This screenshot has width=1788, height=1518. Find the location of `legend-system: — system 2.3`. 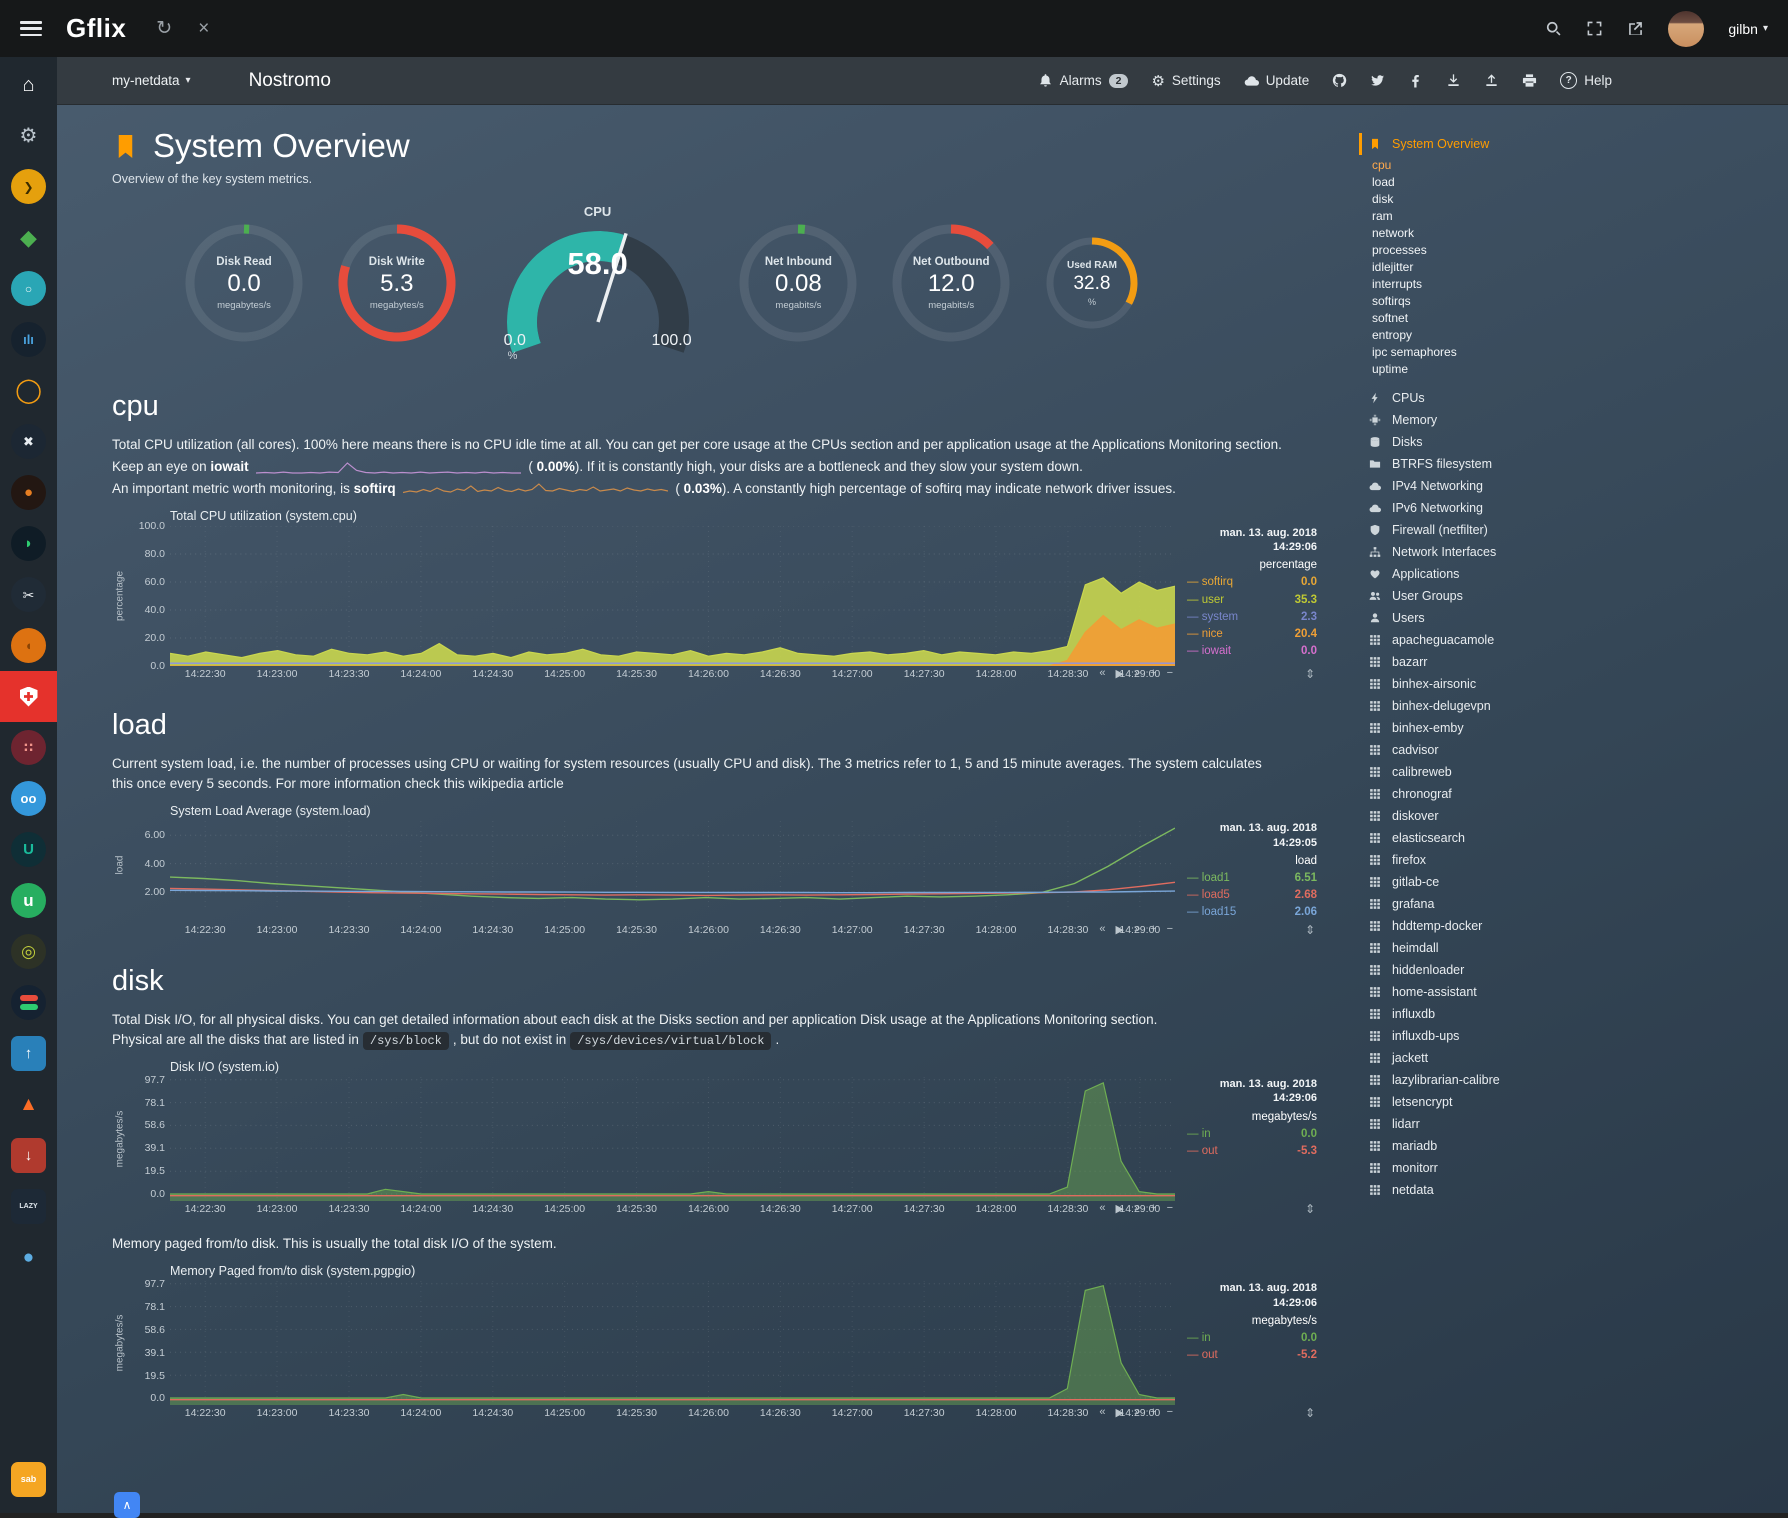

legend-system: — system 2.3 is located at coordinates (1252, 616).